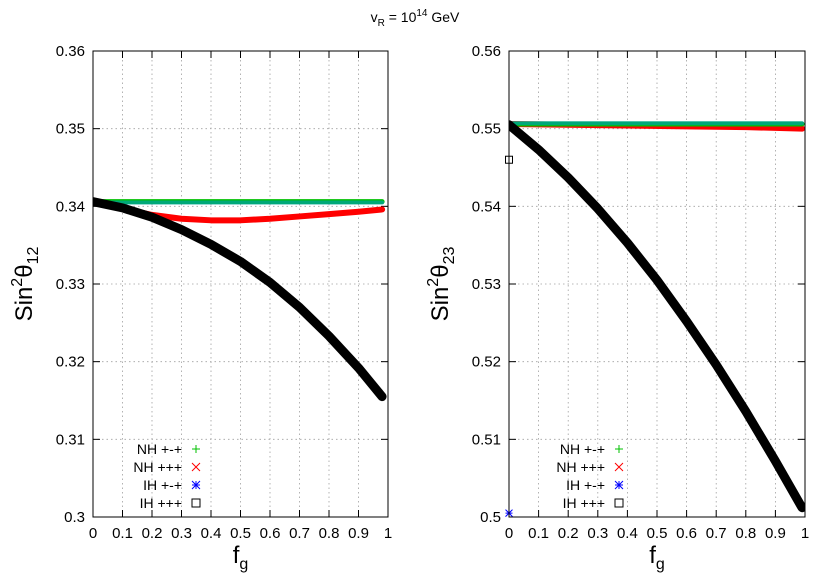 This screenshot has height=581, width=830. I want to click on y-tick-label: 0.52, so click(486, 362).